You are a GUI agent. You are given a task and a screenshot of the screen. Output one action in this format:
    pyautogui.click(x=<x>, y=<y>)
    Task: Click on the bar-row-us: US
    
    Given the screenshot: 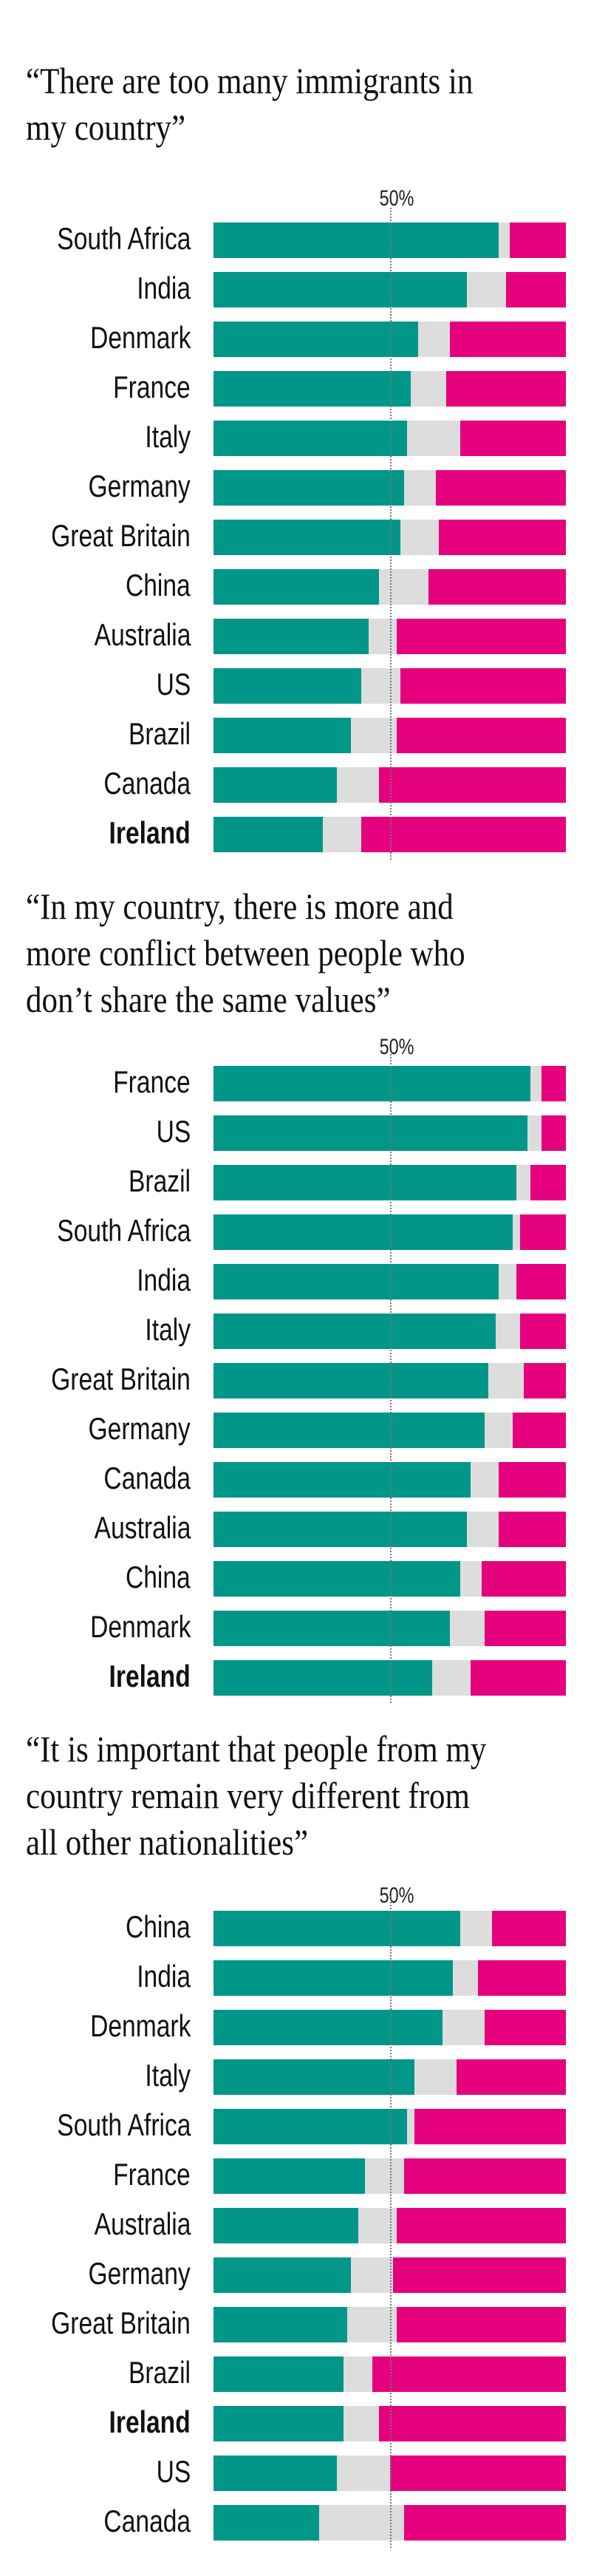 What is the action you would take?
    pyautogui.click(x=295, y=1132)
    